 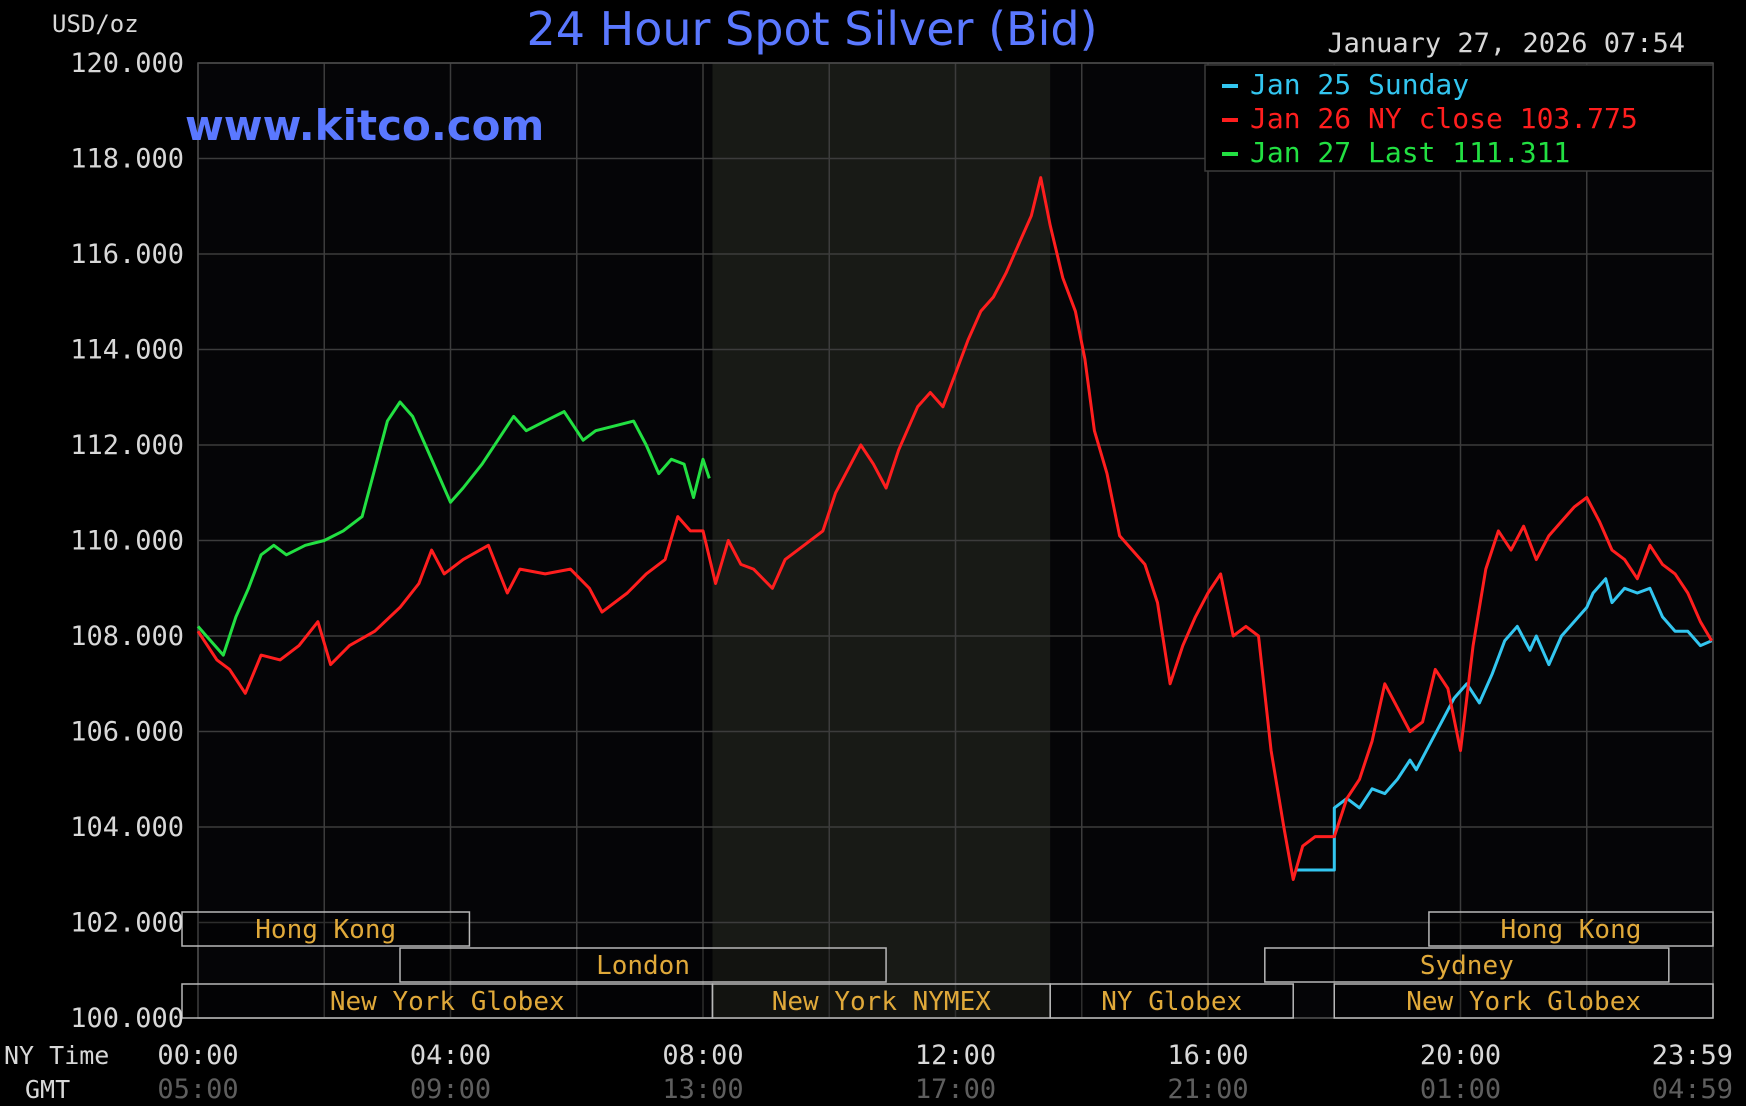 I want to click on session-label: New York NYMEX, so click(x=881, y=1002).